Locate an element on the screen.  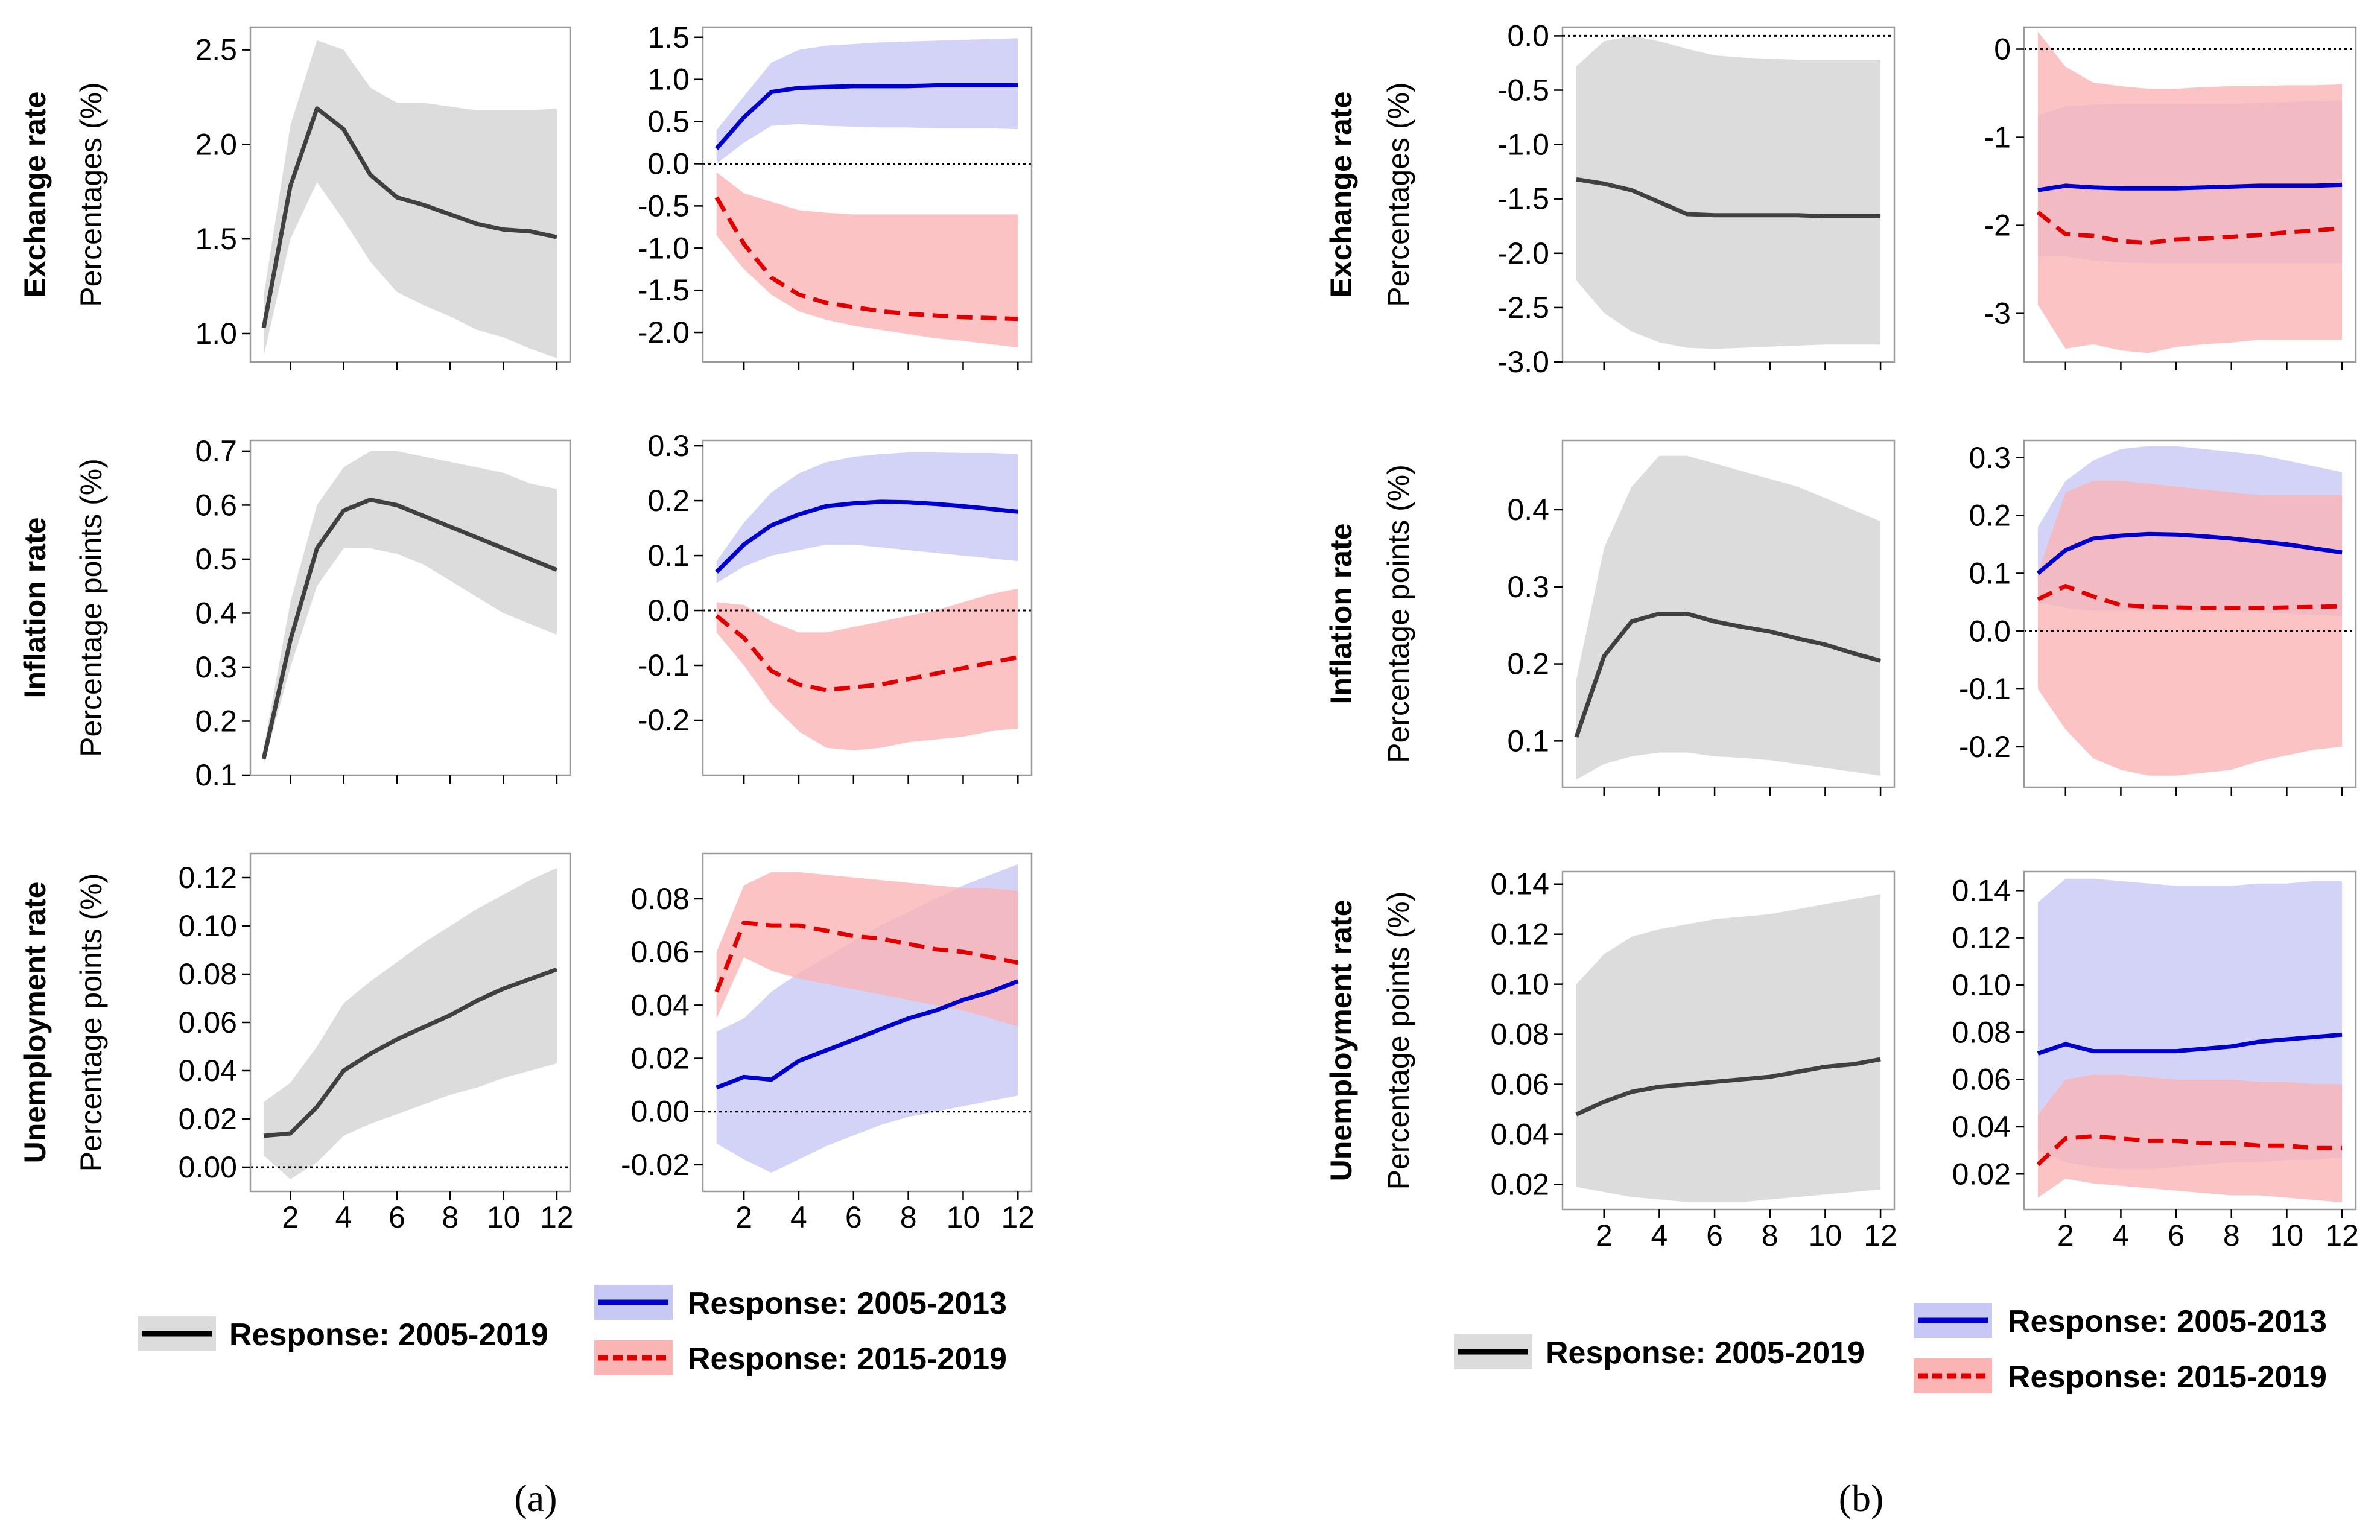
ytick-label-b-2-full-5: 0.12 is located at coordinates (1520, 934).